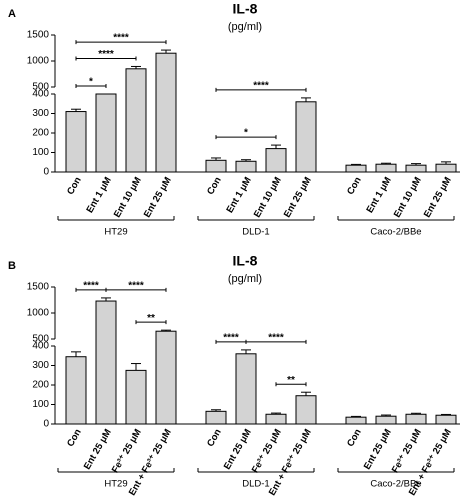 The height and width of the screenshot is (500, 467). I want to click on panel-label: A, so click(12, 14).